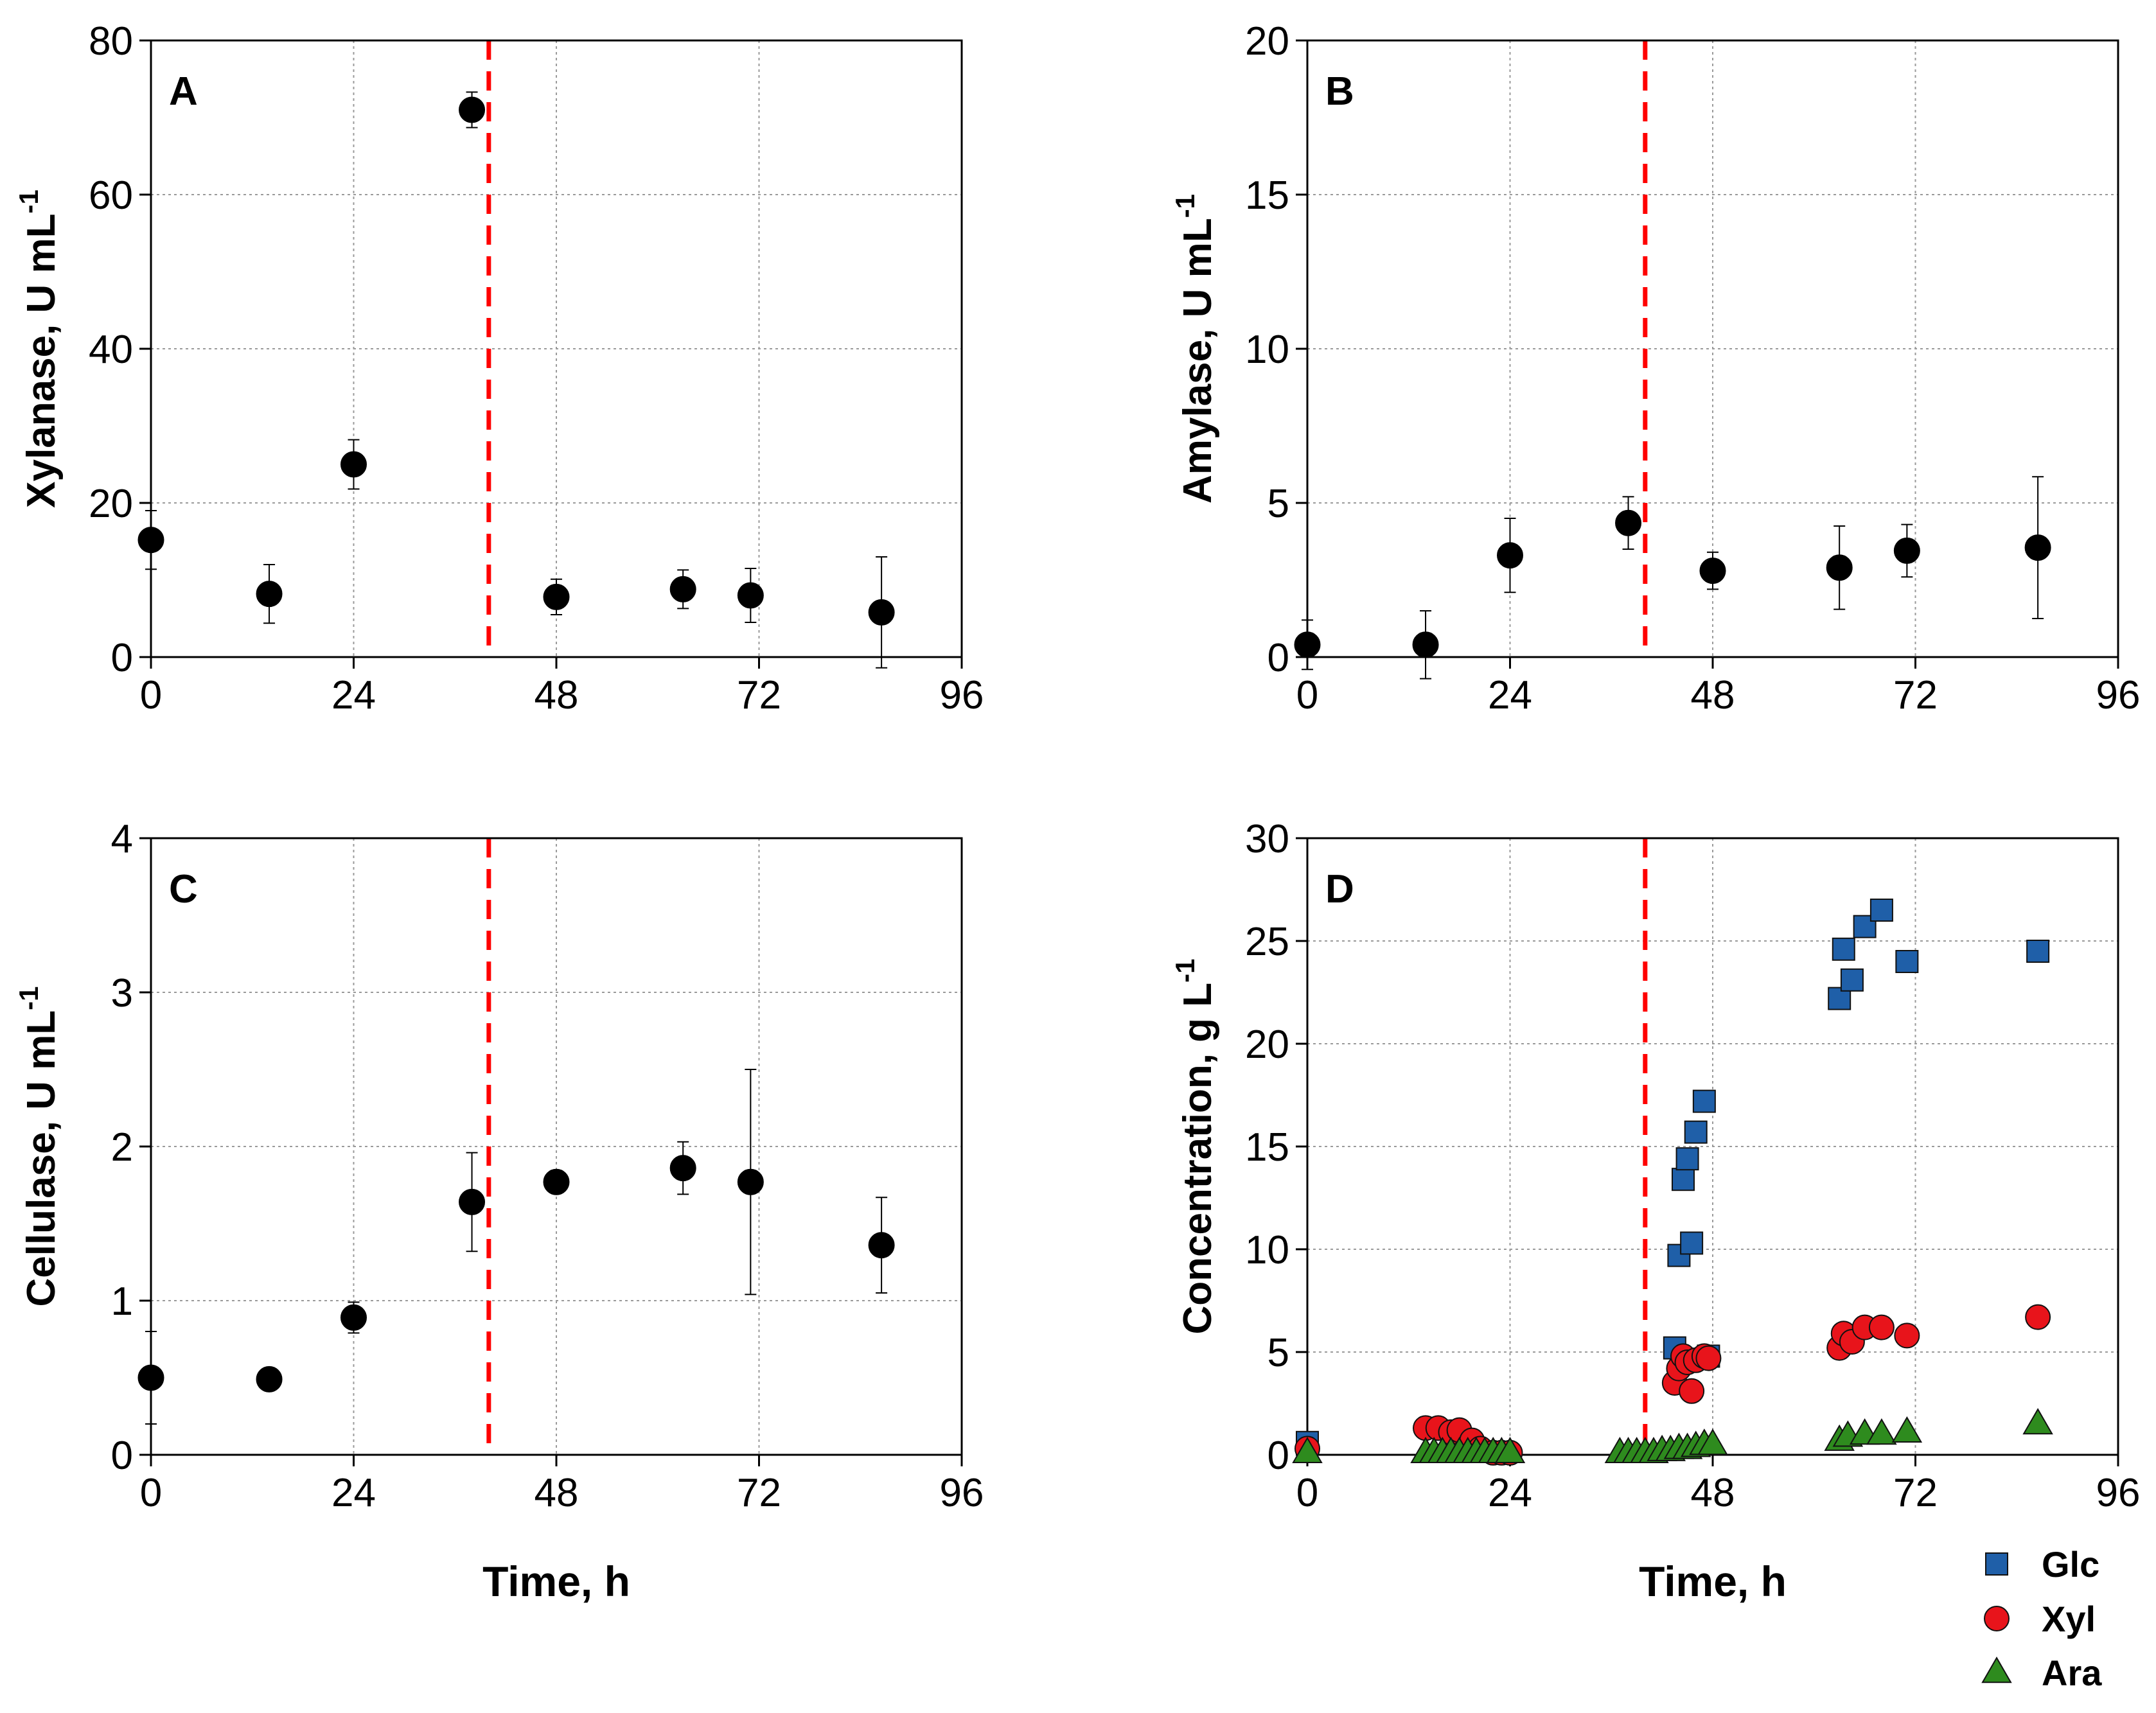 The height and width of the screenshot is (1713, 2156). Describe the element at coordinates (1339, 889) in the screenshot. I see `panel-label: D` at that location.